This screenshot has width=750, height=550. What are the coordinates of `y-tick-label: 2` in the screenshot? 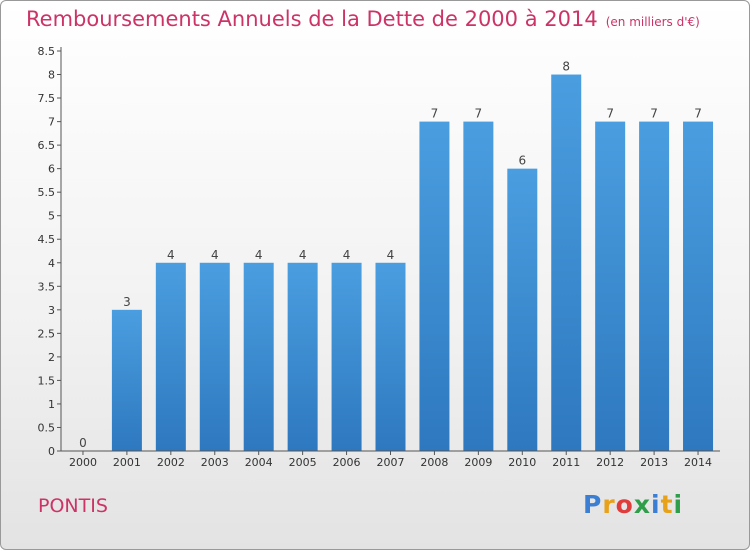 It's located at (51, 357).